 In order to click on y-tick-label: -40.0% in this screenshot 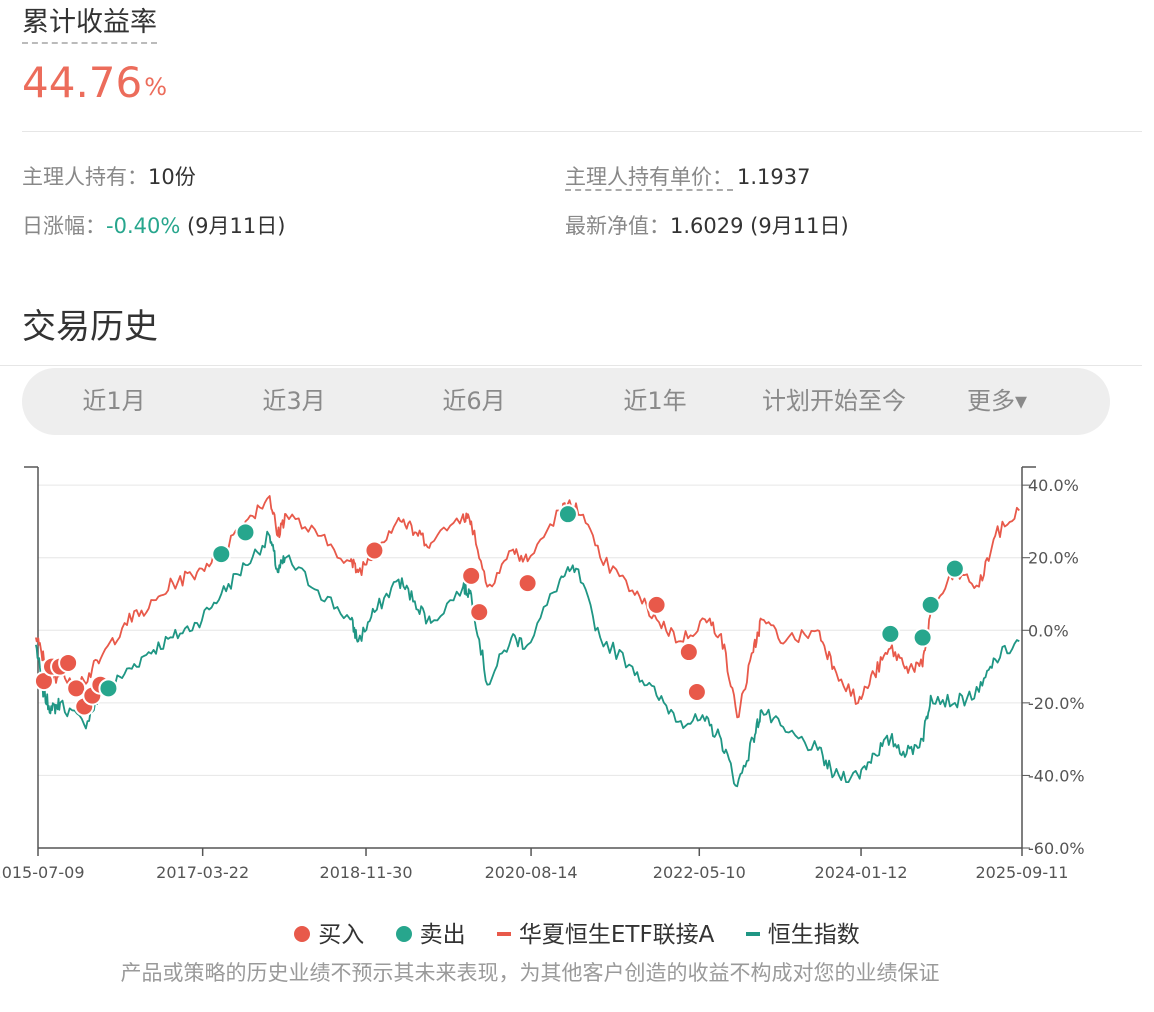, I will do `click(1056, 775)`.